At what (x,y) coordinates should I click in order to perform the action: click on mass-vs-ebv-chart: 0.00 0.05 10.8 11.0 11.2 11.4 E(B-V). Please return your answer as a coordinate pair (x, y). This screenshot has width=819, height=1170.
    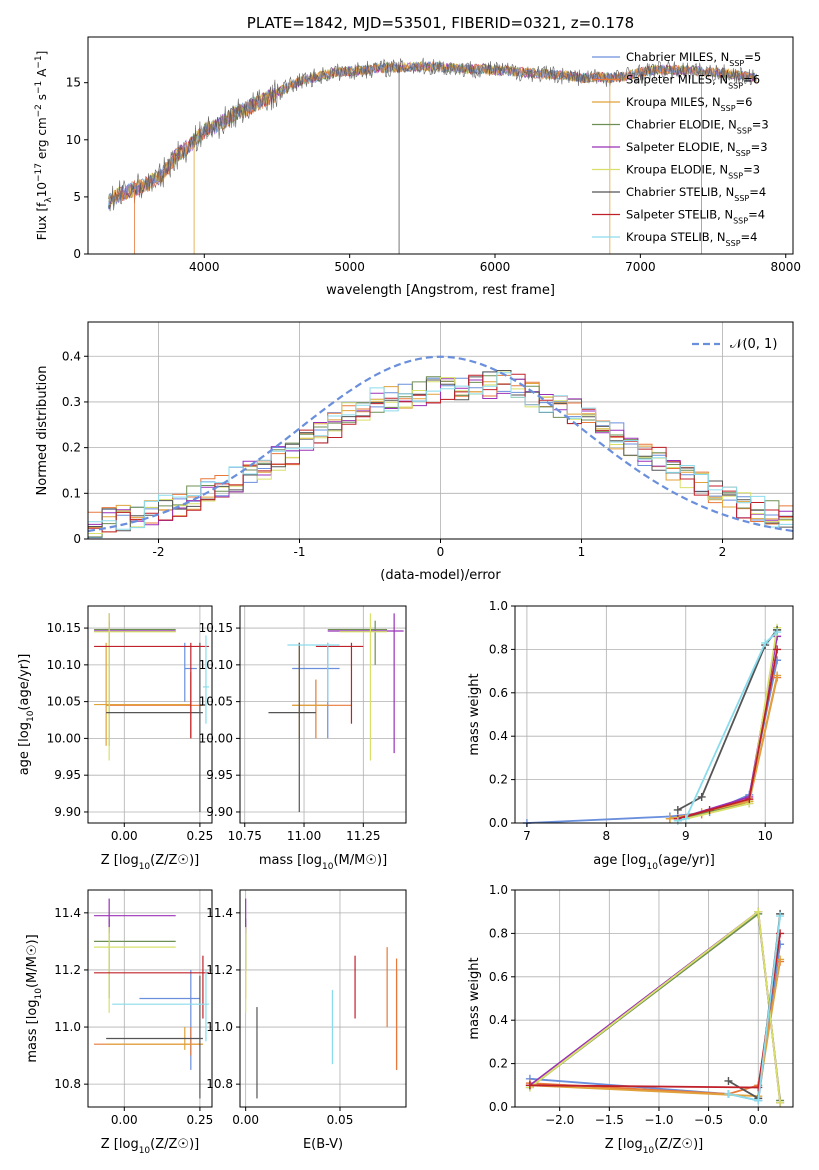
    Looking at the image, I should click on (306, 1020).